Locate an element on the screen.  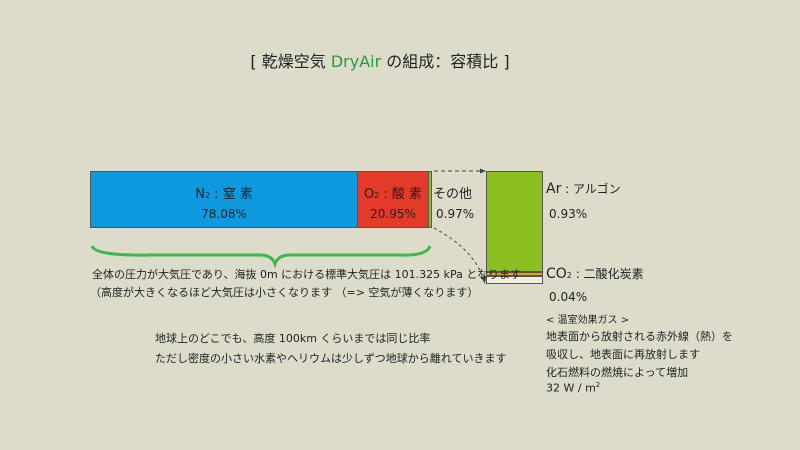
remainder-segment is located at coordinates (514, 280).